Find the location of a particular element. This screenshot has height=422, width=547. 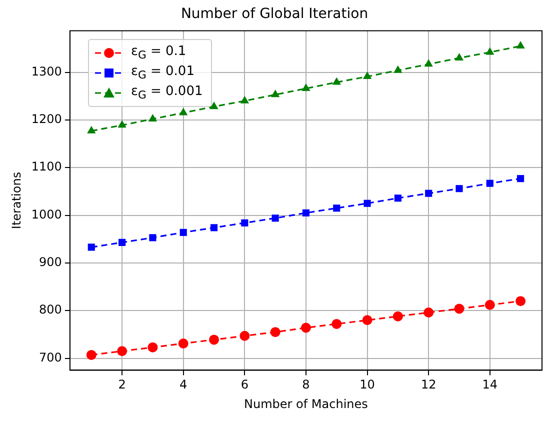

y-tick-label: 1100 is located at coordinates (46, 167).